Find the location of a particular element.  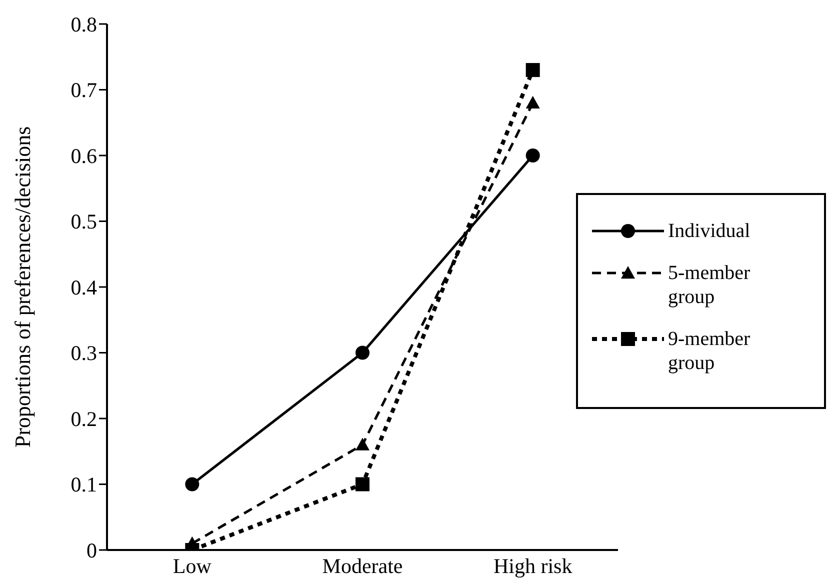

y-tick-label: 0.4 is located at coordinates (84, 287).